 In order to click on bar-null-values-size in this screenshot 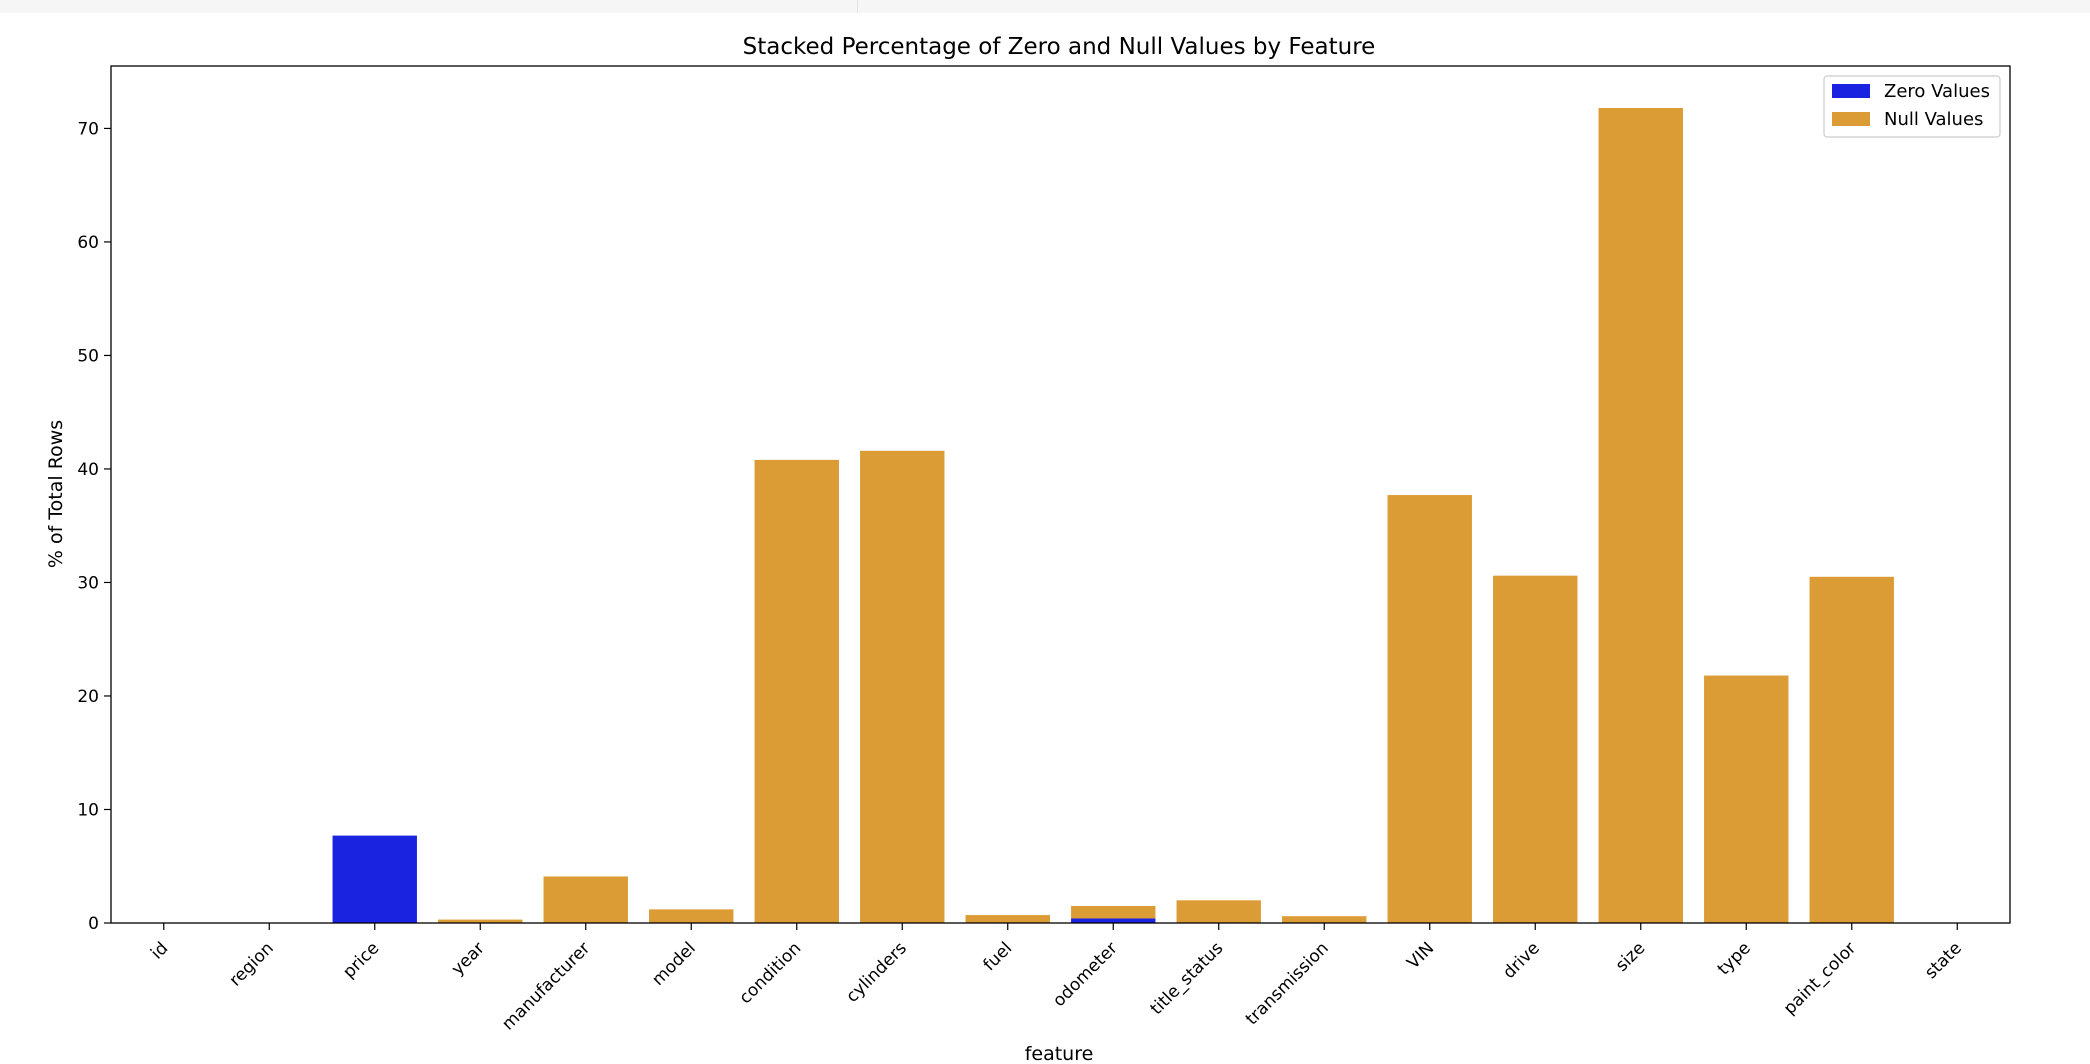, I will do `click(1640, 515)`.